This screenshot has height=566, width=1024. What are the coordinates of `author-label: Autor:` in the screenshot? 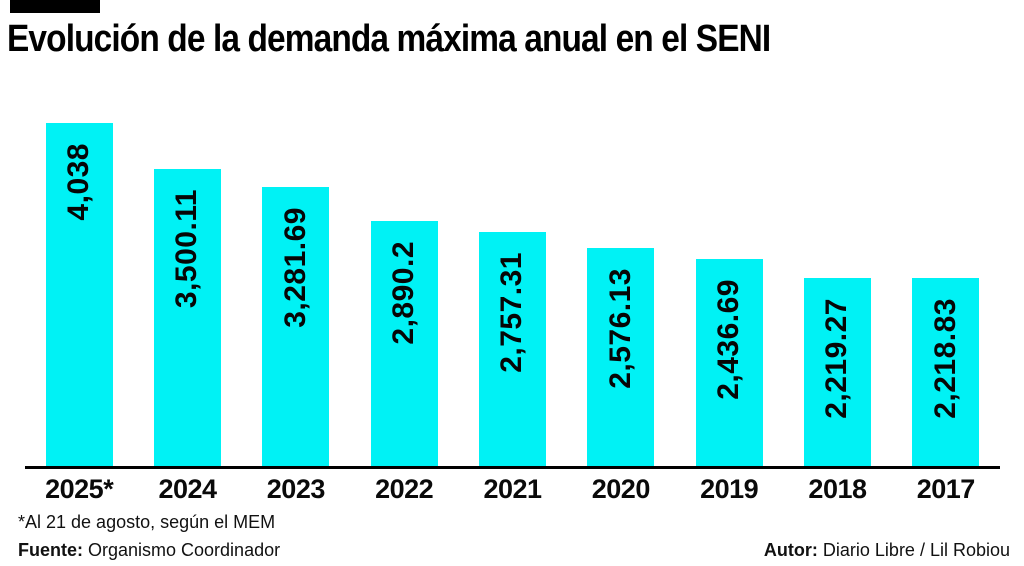 It's located at (790, 550).